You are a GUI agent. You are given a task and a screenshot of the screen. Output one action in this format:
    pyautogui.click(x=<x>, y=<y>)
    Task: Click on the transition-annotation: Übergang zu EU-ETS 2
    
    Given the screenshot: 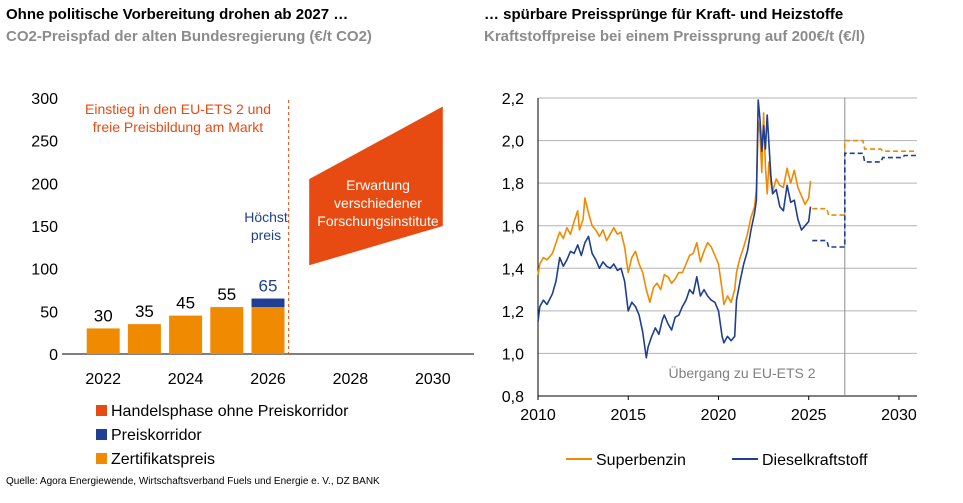 What is the action you would take?
    pyautogui.click(x=741, y=372)
    